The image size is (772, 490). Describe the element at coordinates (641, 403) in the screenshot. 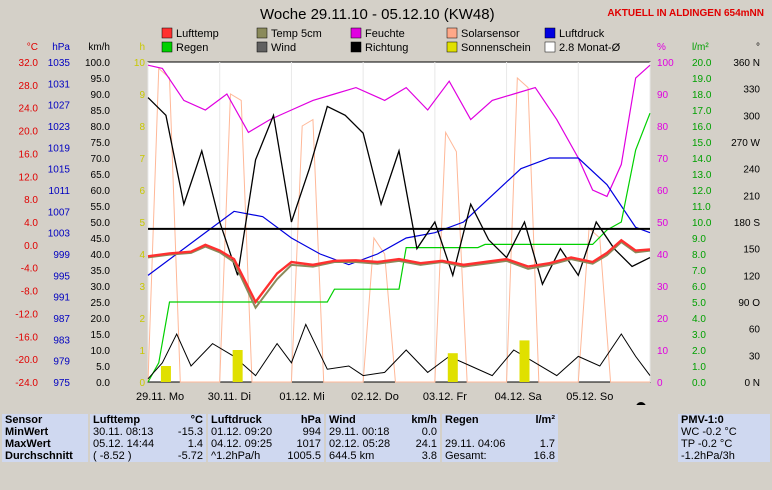

I see `nav-circle-icon` at that location.